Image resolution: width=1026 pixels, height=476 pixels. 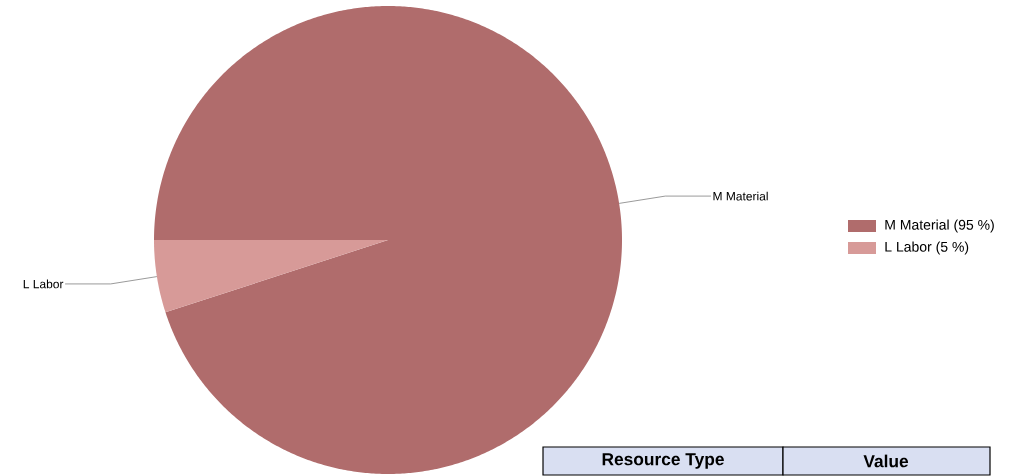 What do you see at coordinates (663, 461) in the screenshot?
I see `text: Resource Type` at bounding box center [663, 461].